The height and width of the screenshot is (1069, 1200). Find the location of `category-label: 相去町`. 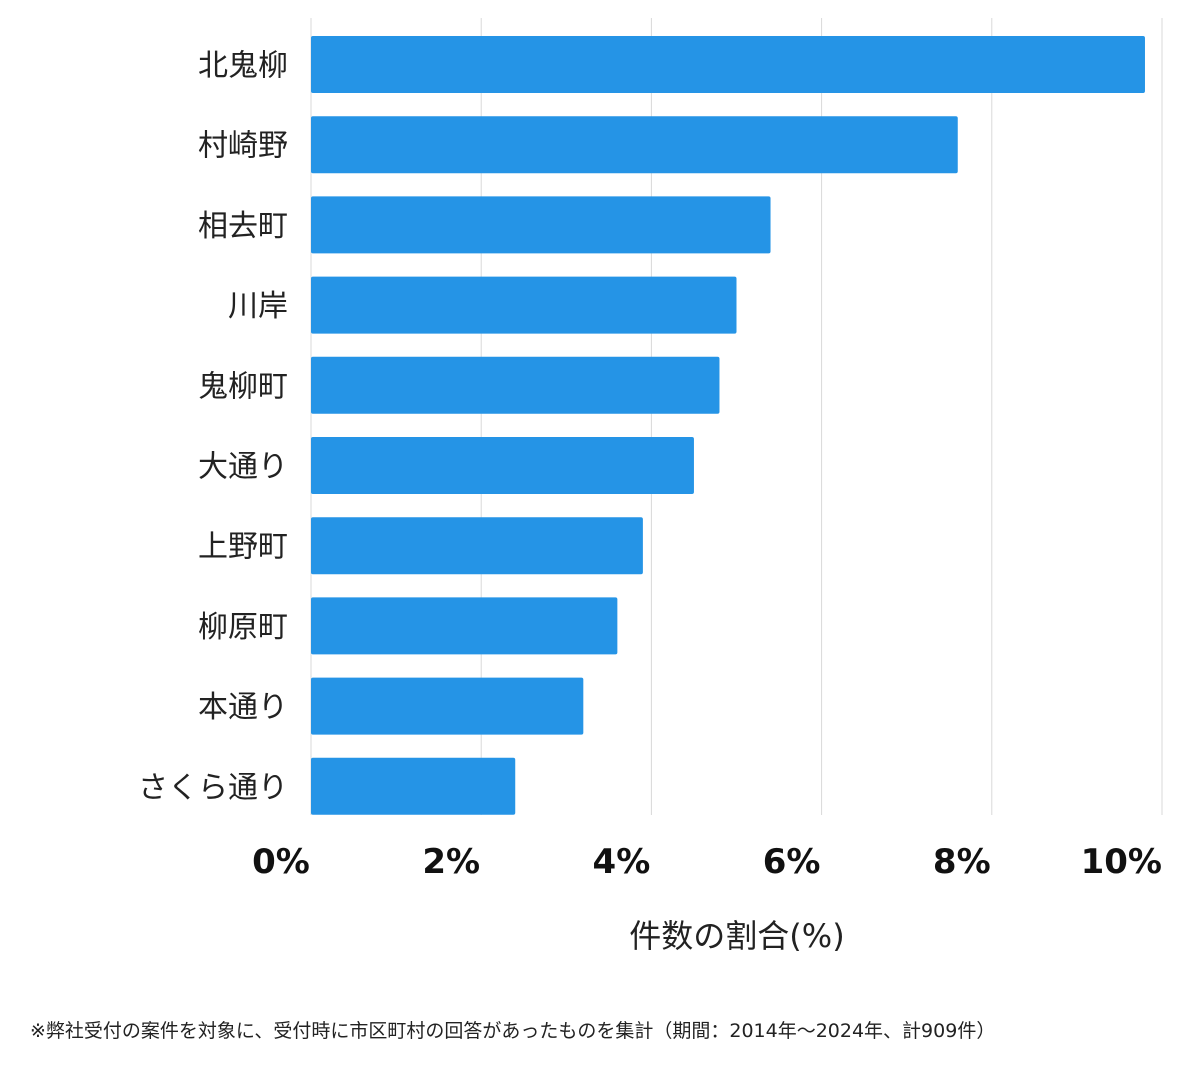

category-label: 相去町 is located at coordinates (243, 226).